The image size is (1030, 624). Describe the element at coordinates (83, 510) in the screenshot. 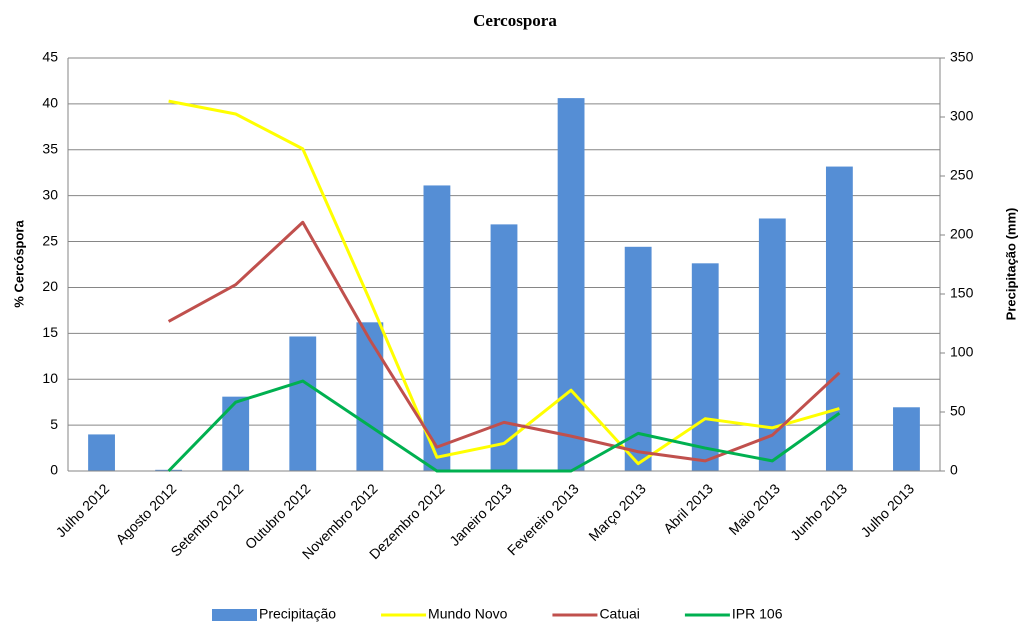

I see `x-tick-label: Julho 2012` at that location.